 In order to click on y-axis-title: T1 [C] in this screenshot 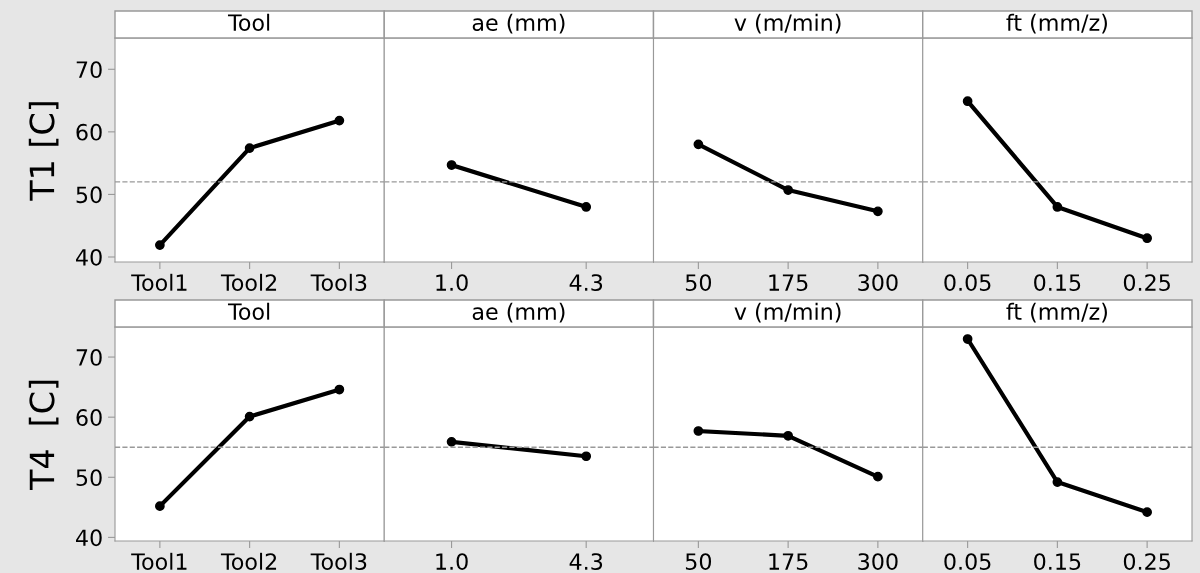, I will do `click(43, 151)`.